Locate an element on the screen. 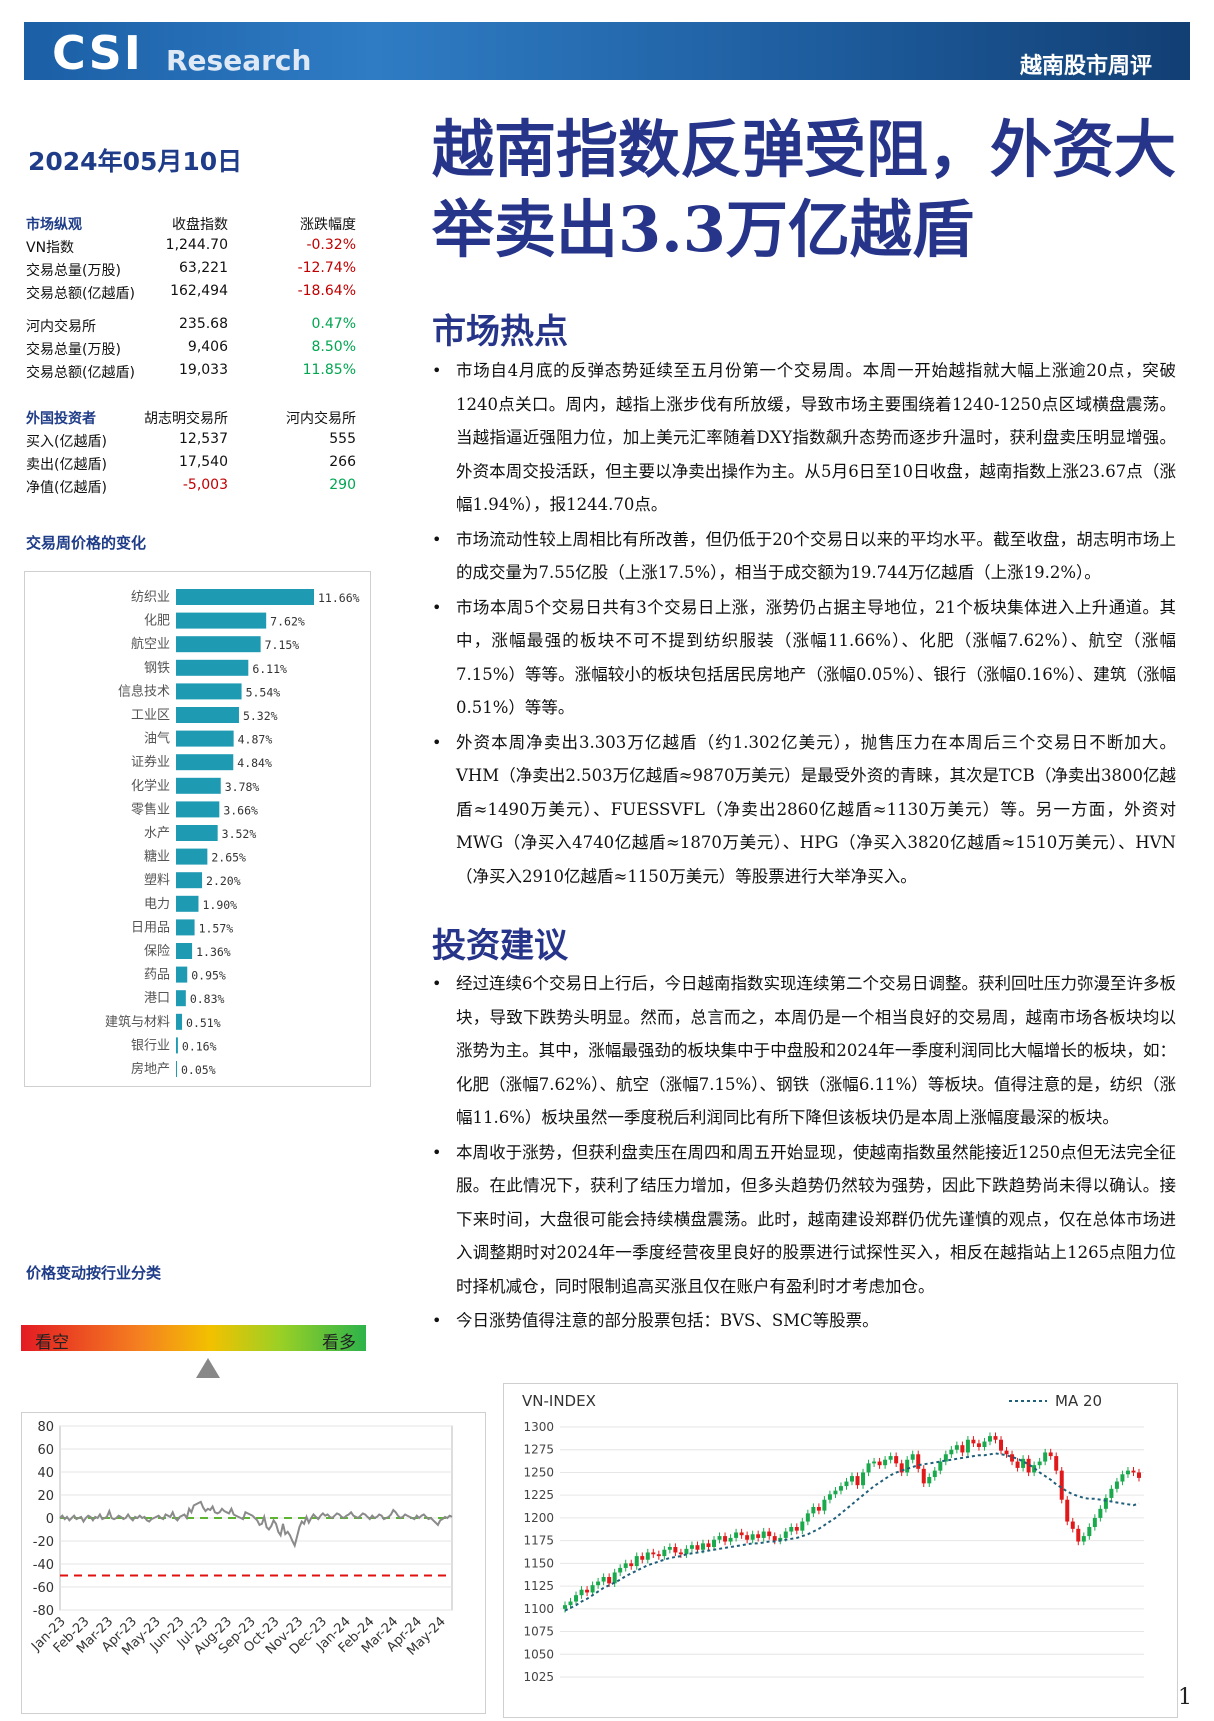 The height and width of the screenshot is (1721, 1214). headline: 越南指数反弹受阻，外资大举卖出3.3万亿越盾 is located at coordinates (804, 189).